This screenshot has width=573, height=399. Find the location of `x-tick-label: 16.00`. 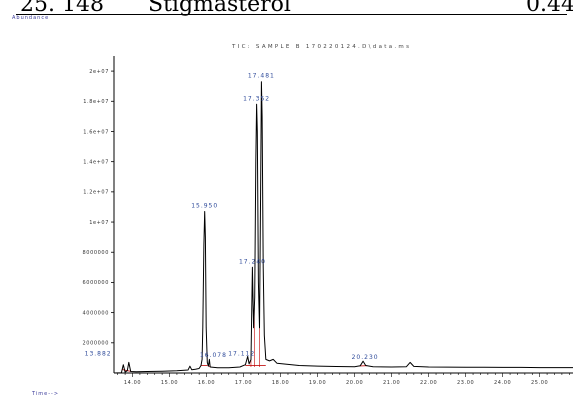

x-tick-label: 16.00 is located at coordinates (206, 383).